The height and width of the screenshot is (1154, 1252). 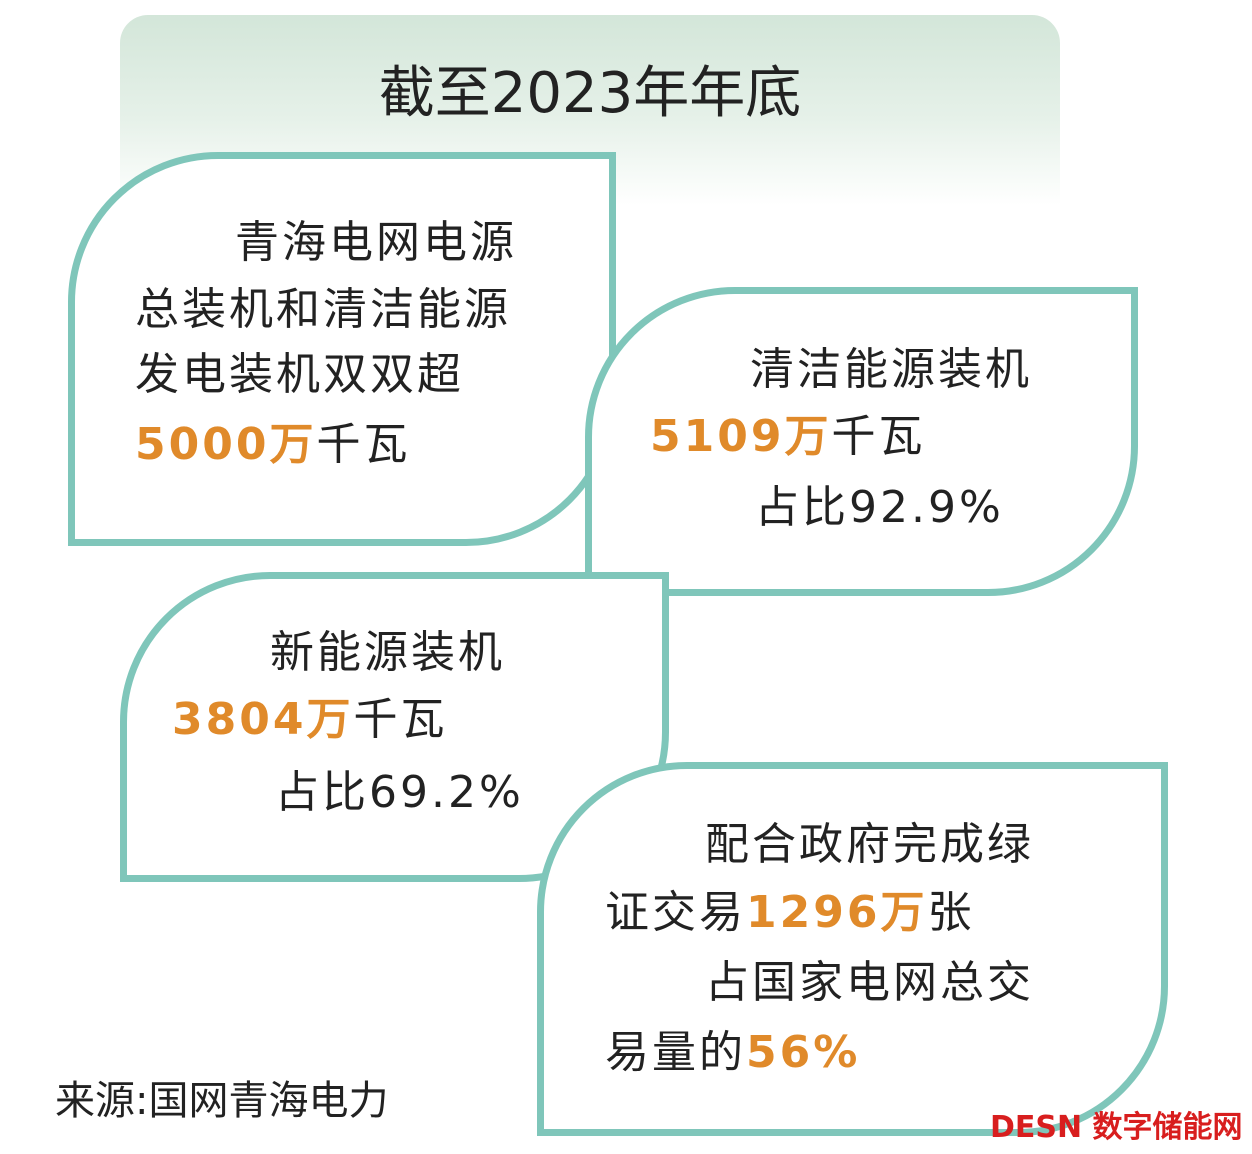 I want to click on text: 占国家电网总交, so click(x=869, y=982).